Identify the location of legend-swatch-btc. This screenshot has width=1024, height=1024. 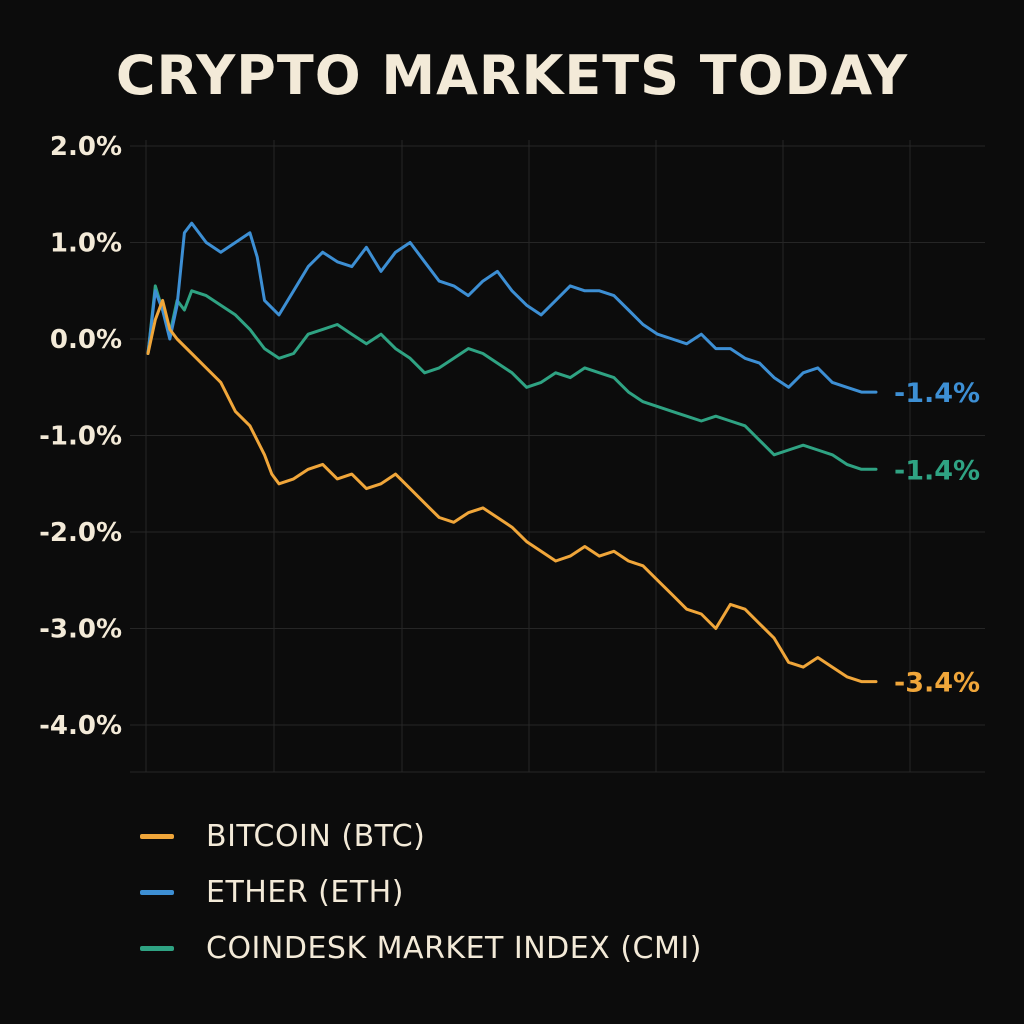
(157, 836).